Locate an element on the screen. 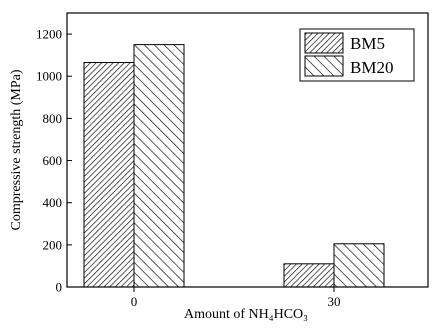 The width and height of the screenshot is (433, 328). legend-swatch-bm20 is located at coordinates (324, 66).